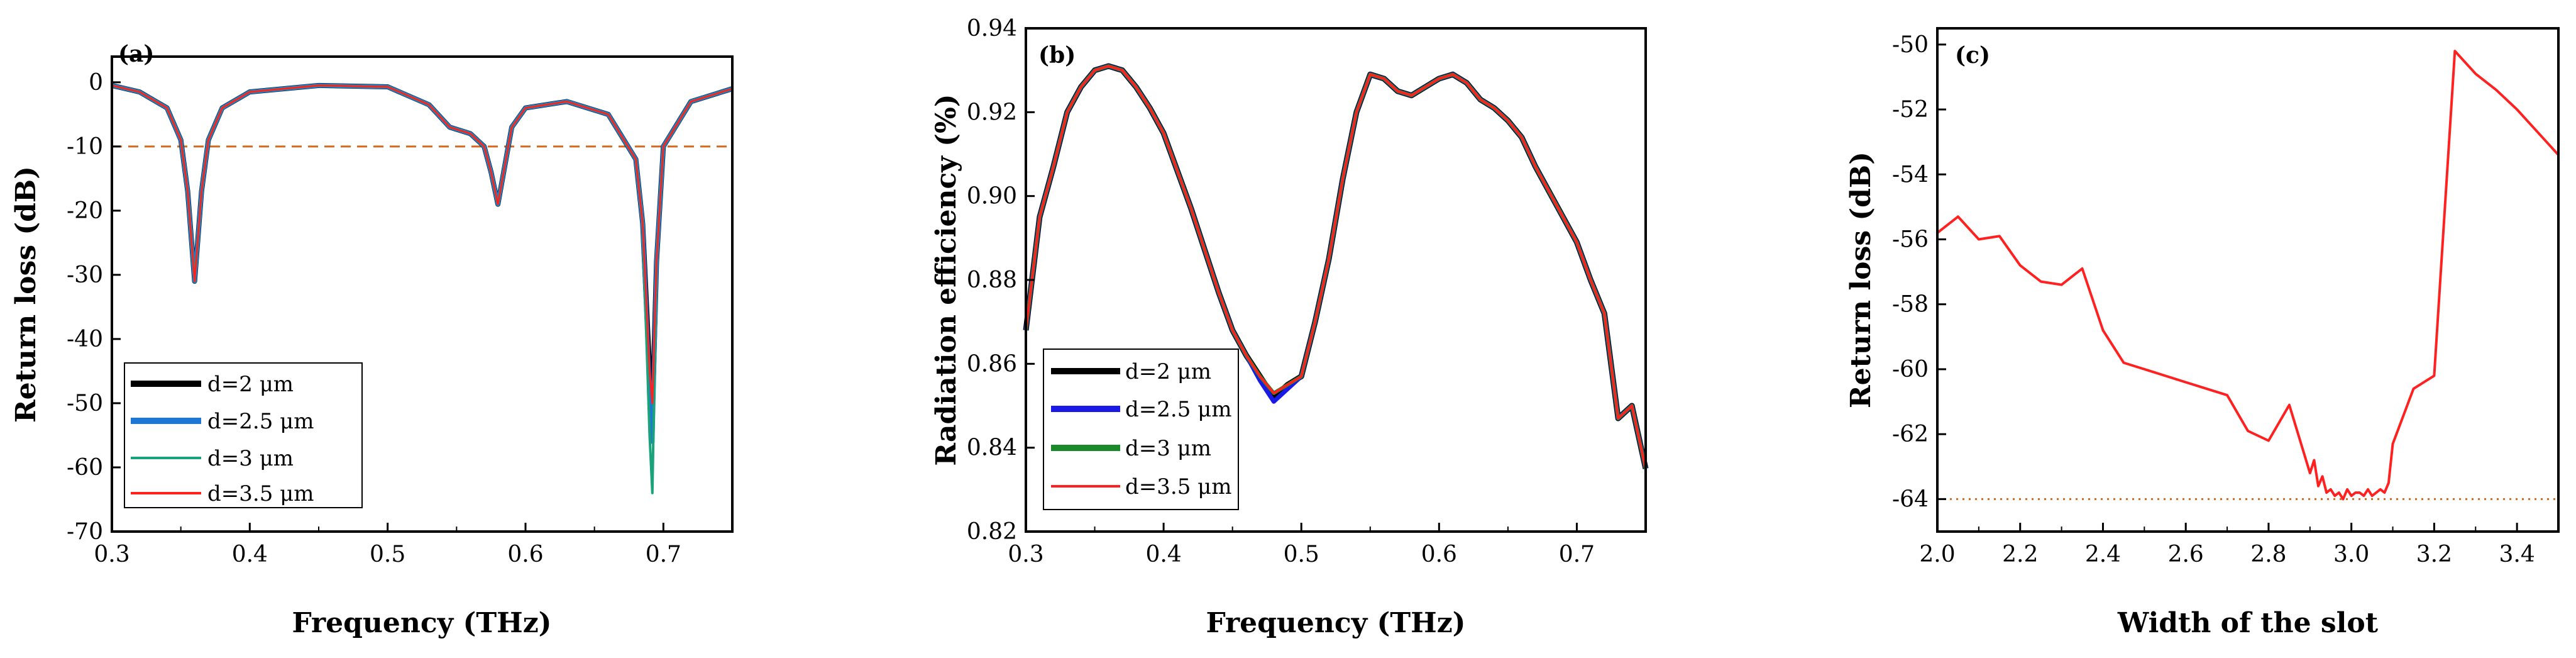 This screenshot has width=2576, height=658. What do you see at coordinates (525, 554) in the screenshot?
I see `panel-a-x-tick-label-3: 0.6` at bounding box center [525, 554].